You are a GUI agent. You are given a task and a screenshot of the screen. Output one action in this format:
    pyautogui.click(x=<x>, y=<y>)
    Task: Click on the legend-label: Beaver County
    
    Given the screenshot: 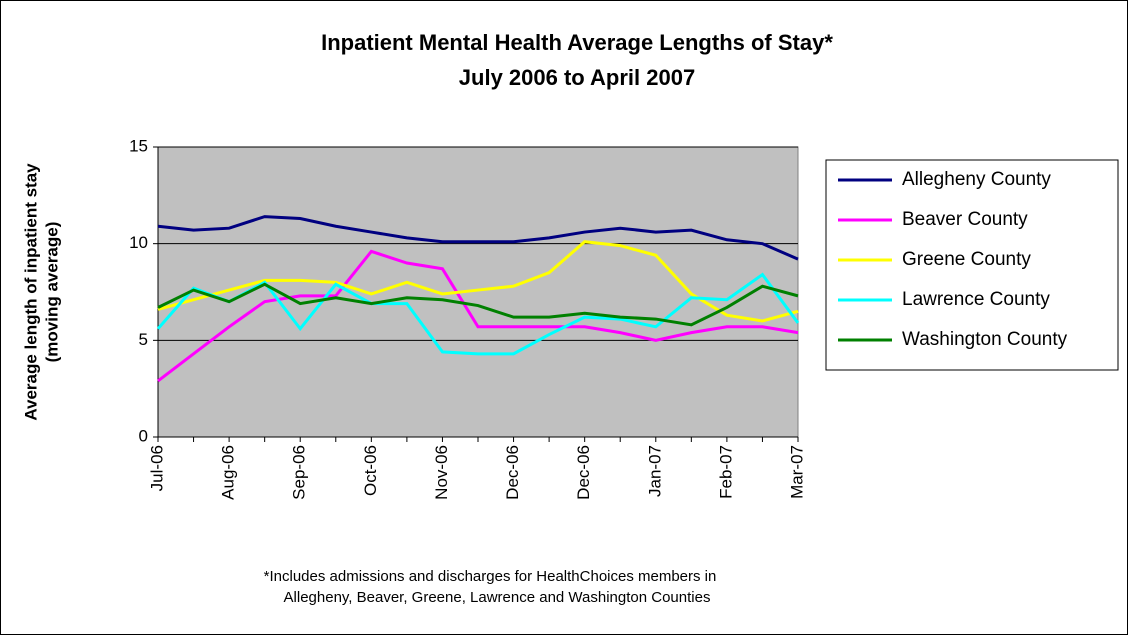 What is the action you would take?
    pyautogui.click(x=965, y=219)
    